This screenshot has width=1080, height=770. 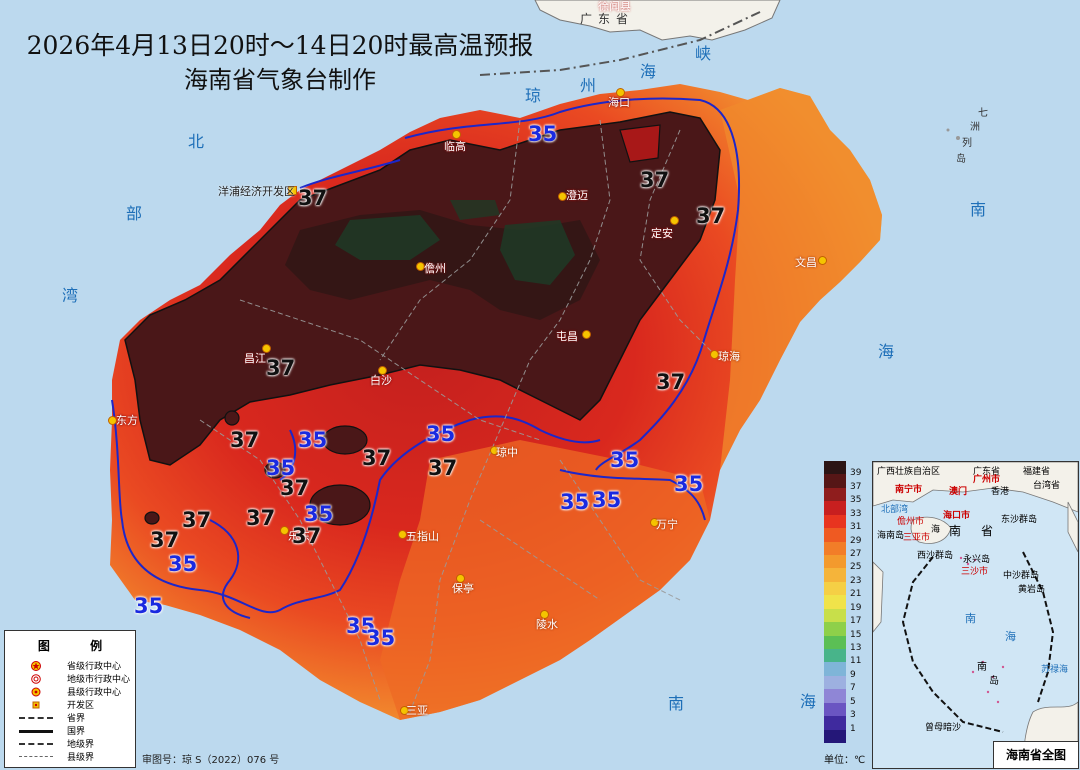 I want to click on inset-label: 南宁市, so click(x=909, y=490).